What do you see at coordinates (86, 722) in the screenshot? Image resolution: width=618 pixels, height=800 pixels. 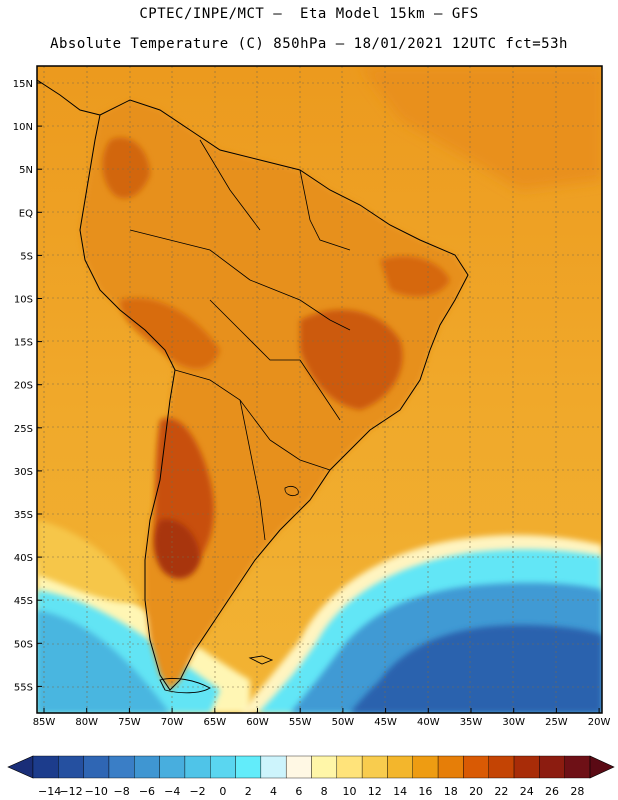 I see `lon-label: 80W` at bounding box center [86, 722].